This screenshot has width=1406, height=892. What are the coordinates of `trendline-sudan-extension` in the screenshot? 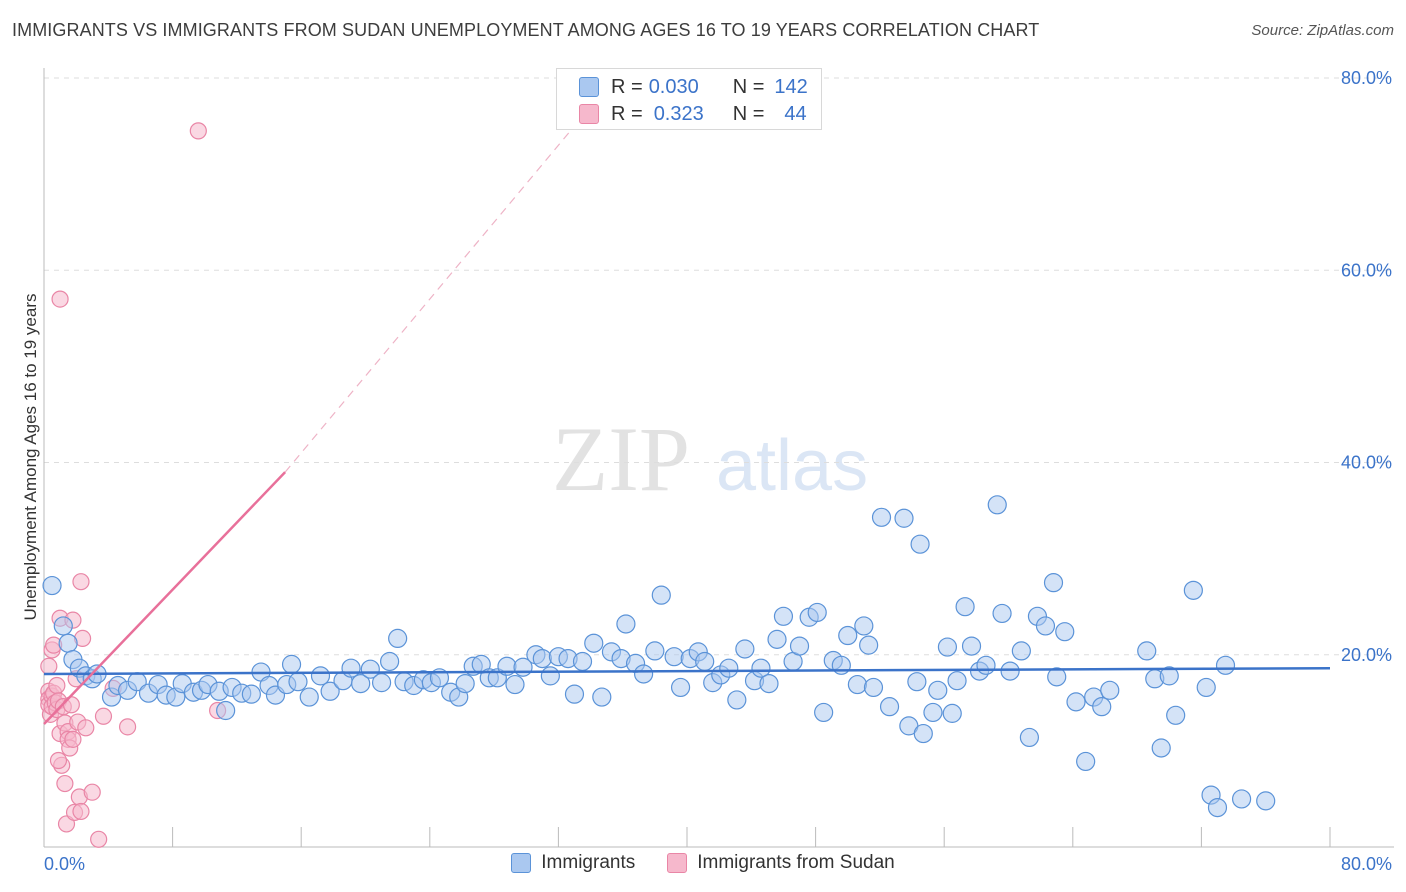 It's located at (429, 299).